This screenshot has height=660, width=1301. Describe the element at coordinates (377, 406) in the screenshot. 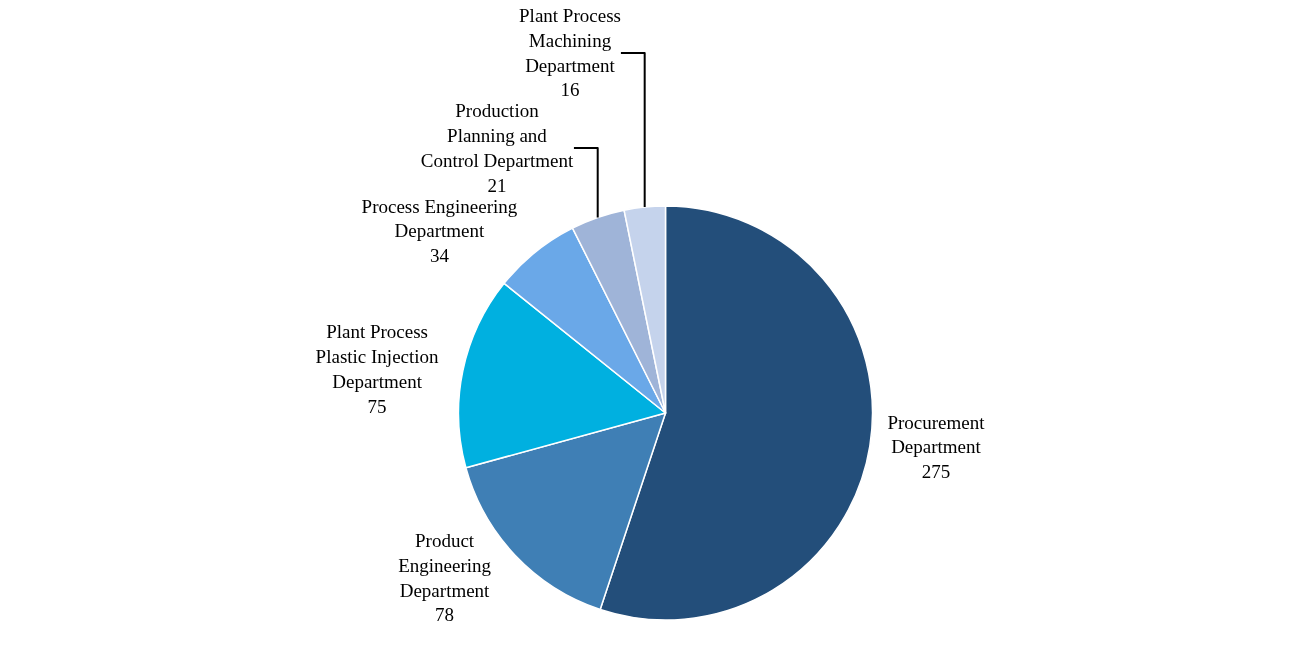

I see `data-label: 75` at that location.